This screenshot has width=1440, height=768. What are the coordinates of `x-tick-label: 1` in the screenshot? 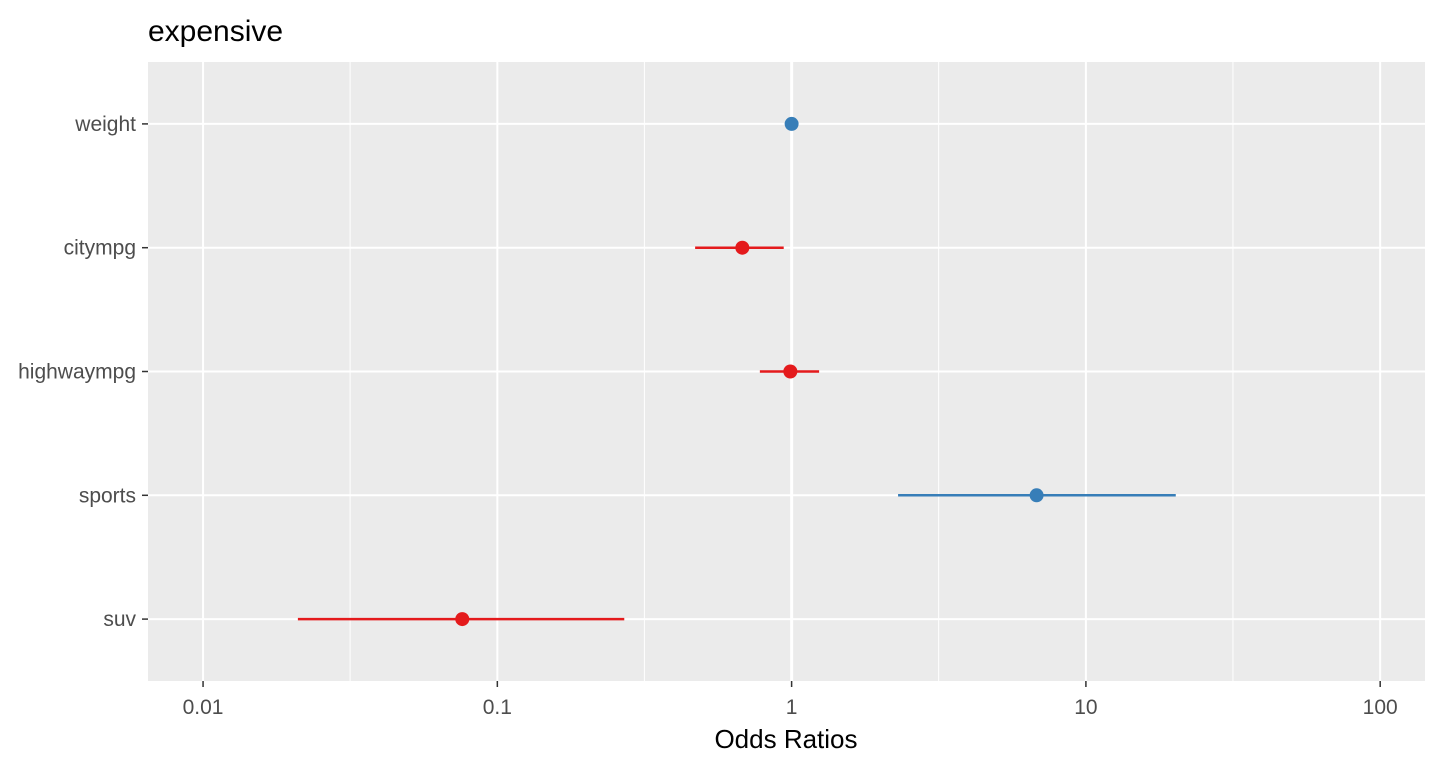 It's located at (792, 707).